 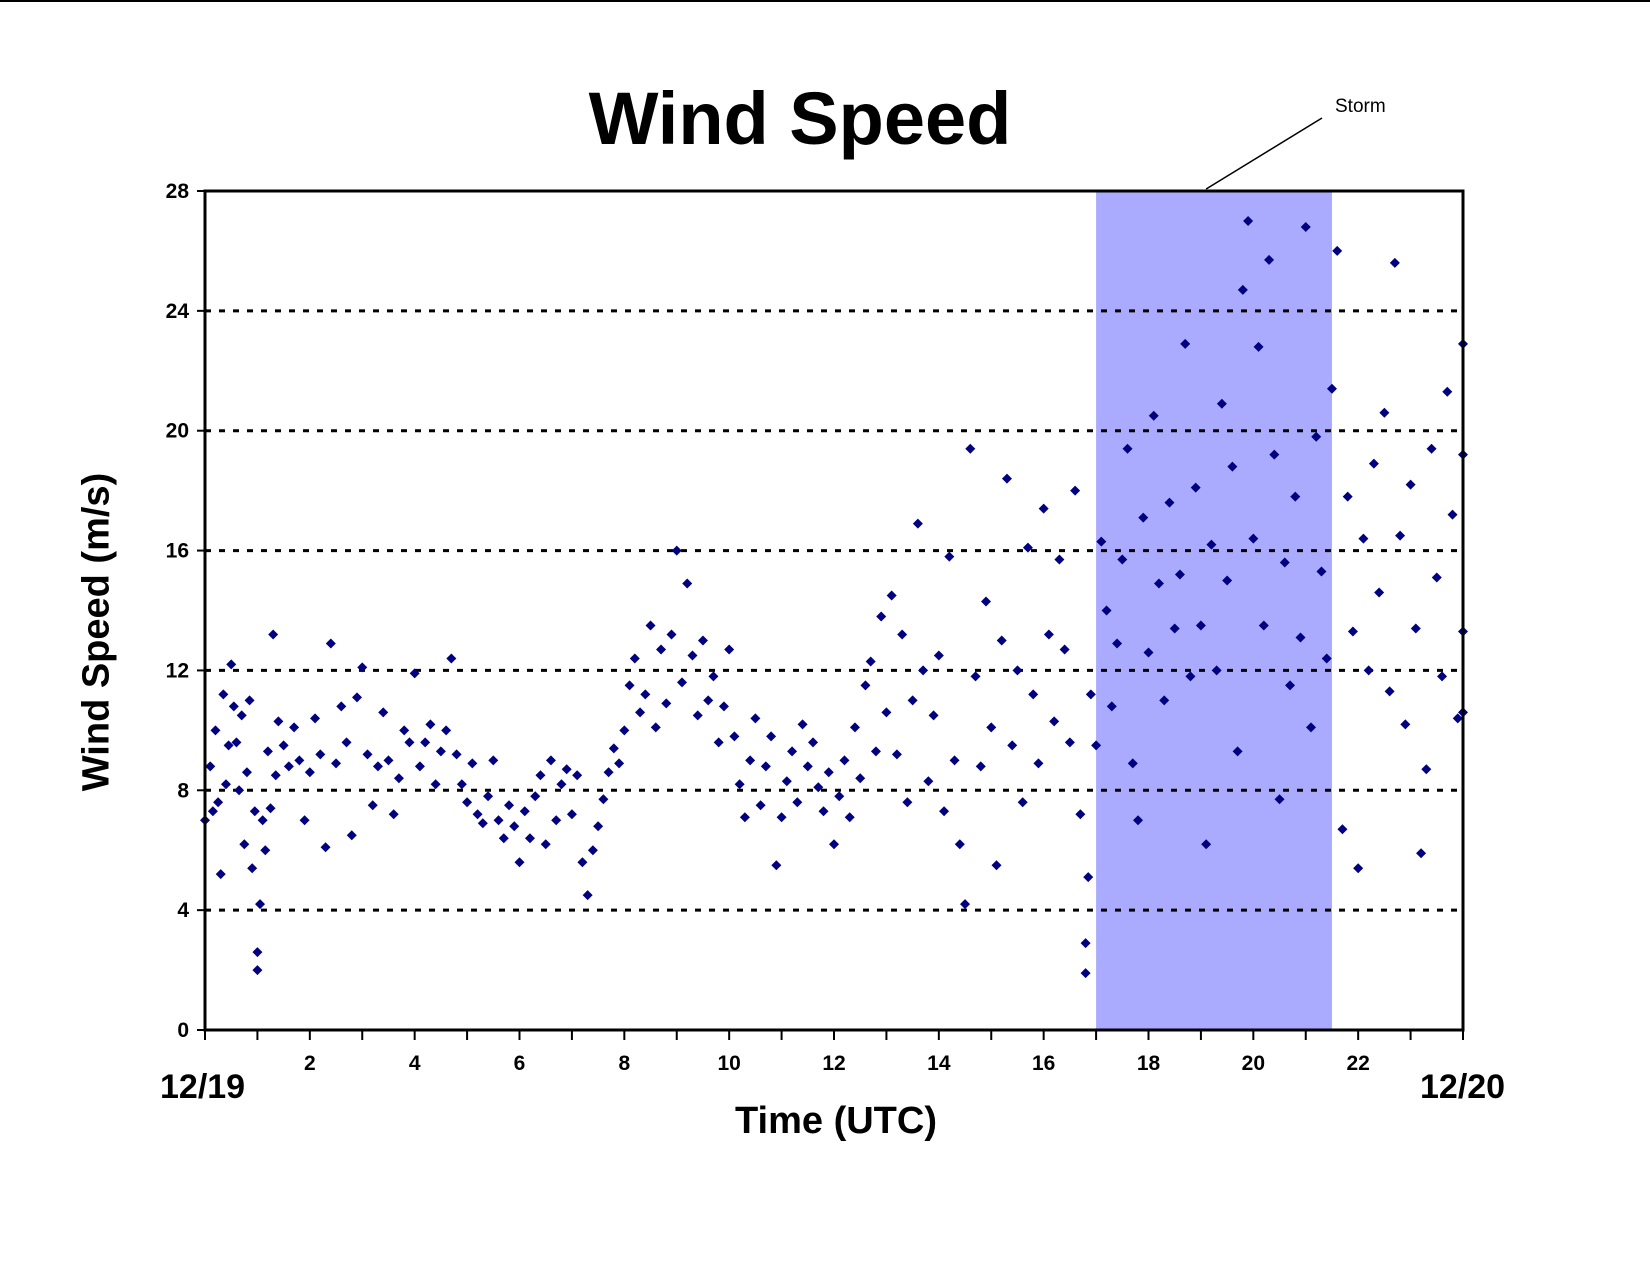 What do you see at coordinates (203, 1087) in the screenshot?
I see `start-date-label: 12/19` at bounding box center [203, 1087].